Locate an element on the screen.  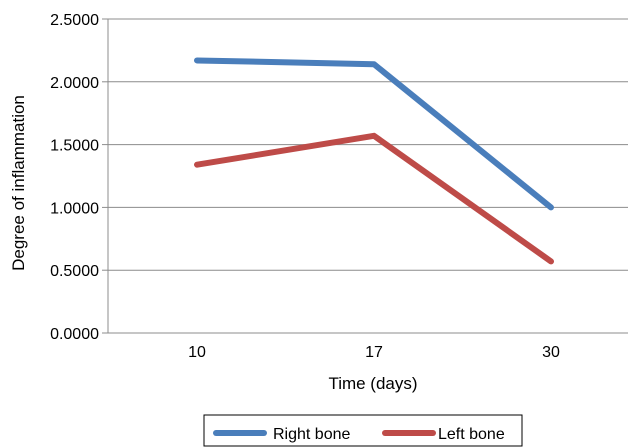
x-tick-label: 17 is located at coordinates (374, 352).